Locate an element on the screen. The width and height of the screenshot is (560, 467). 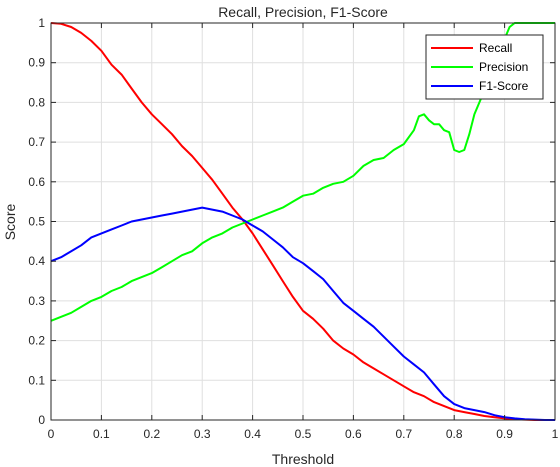
y-tick-label: 0.1 is located at coordinates (36, 380).